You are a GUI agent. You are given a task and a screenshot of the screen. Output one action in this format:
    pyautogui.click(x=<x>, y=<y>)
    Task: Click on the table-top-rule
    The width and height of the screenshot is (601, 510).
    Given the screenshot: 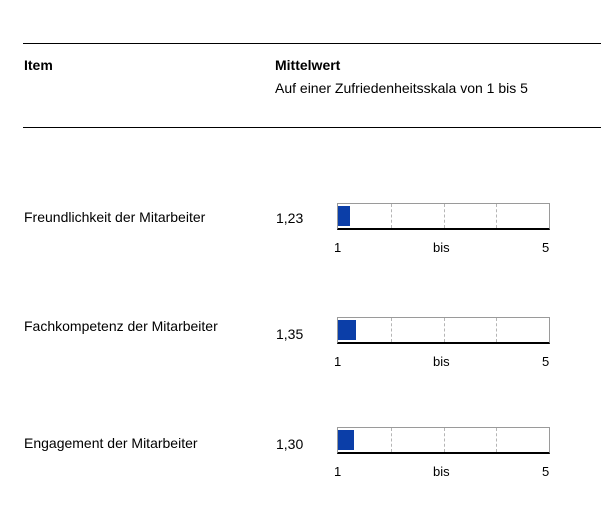 What is the action you would take?
    pyautogui.click(x=312, y=43)
    